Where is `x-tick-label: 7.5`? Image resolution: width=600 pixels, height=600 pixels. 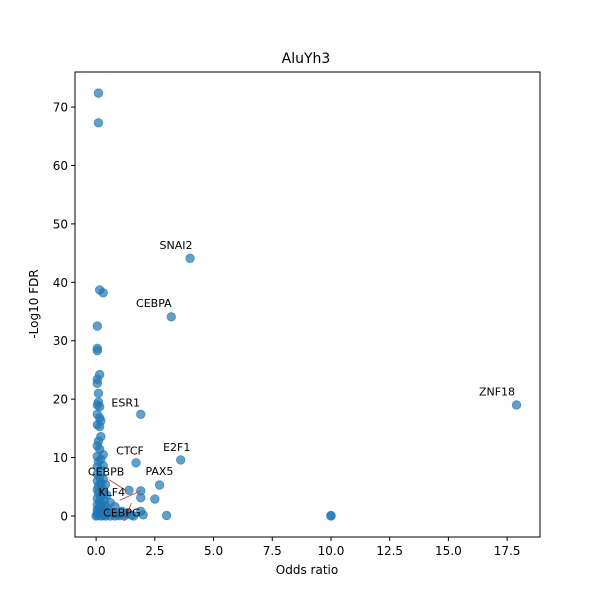
x-tick-label: 7.5 is located at coordinates (272, 551).